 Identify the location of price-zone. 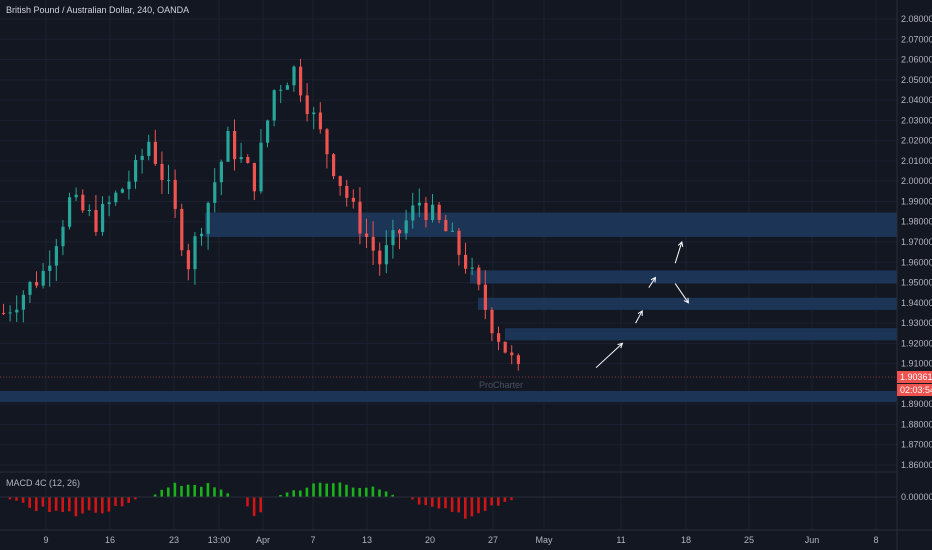
(701, 334).